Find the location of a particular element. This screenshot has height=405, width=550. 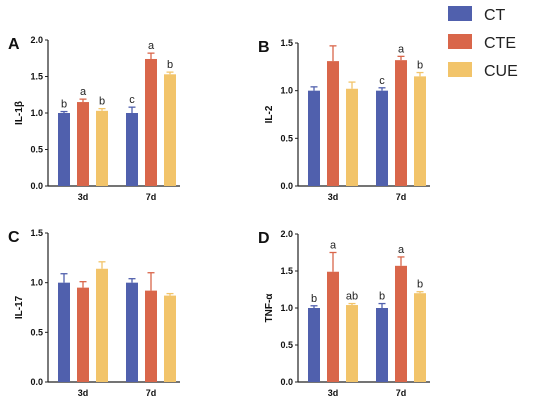

significance-label-cue-3d: b is located at coordinates (102, 102).